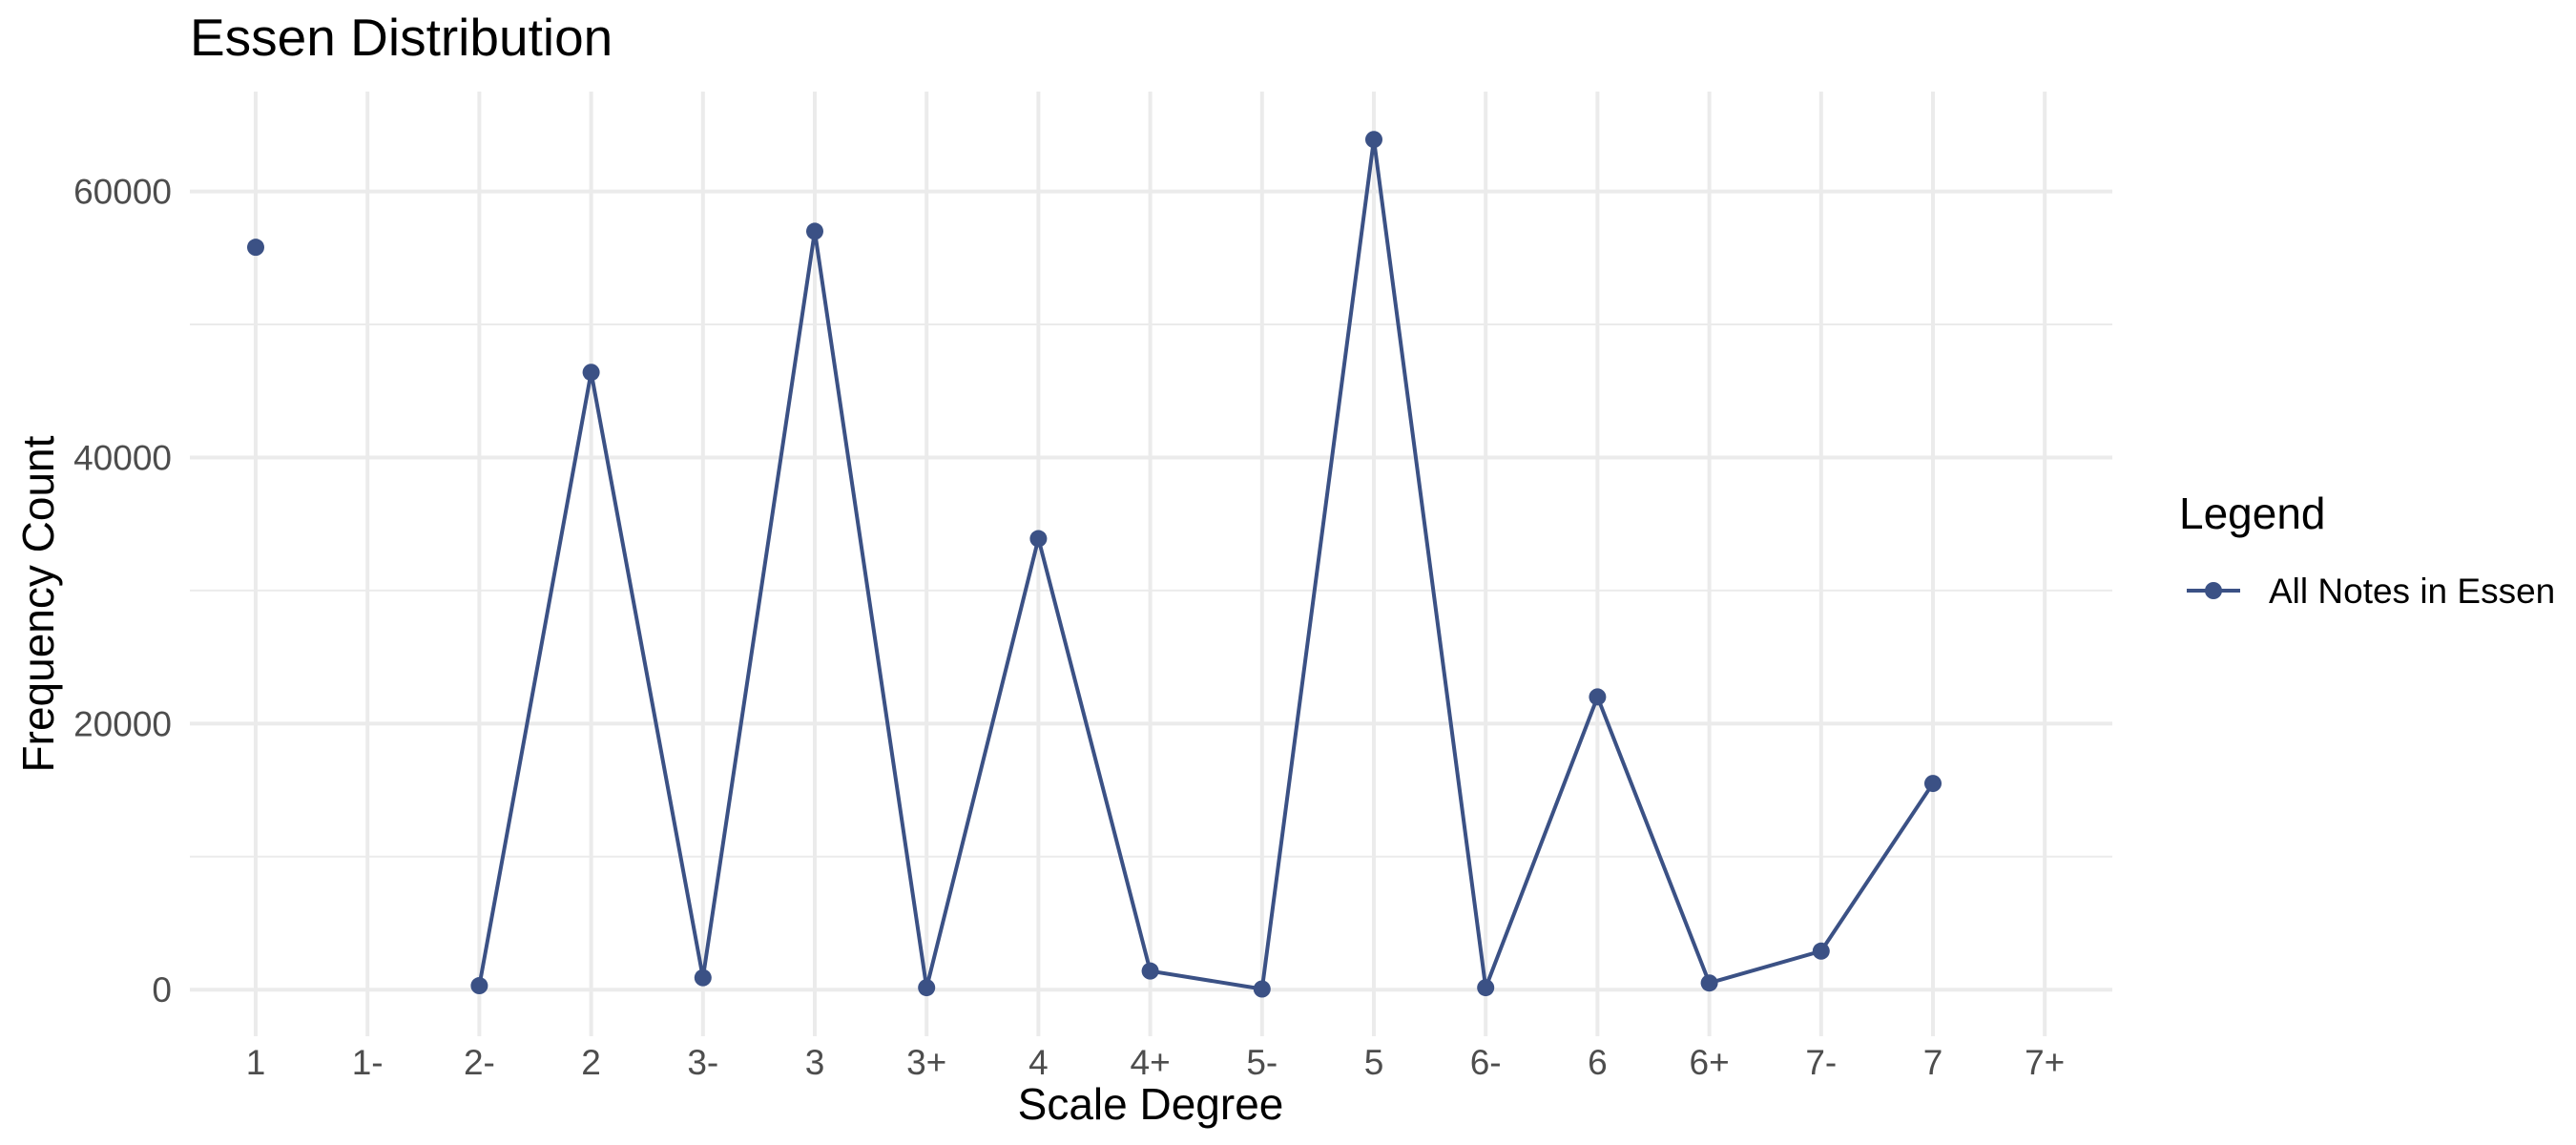  What do you see at coordinates (122, 458) in the screenshot?
I see `y-tick-label: 40000` at bounding box center [122, 458].